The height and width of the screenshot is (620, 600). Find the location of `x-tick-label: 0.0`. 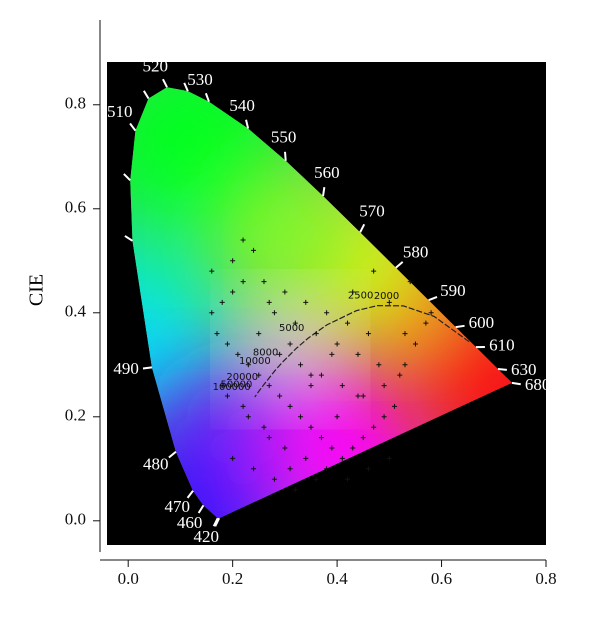

x-tick-label: 0.0 is located at coordinates (128, 578).